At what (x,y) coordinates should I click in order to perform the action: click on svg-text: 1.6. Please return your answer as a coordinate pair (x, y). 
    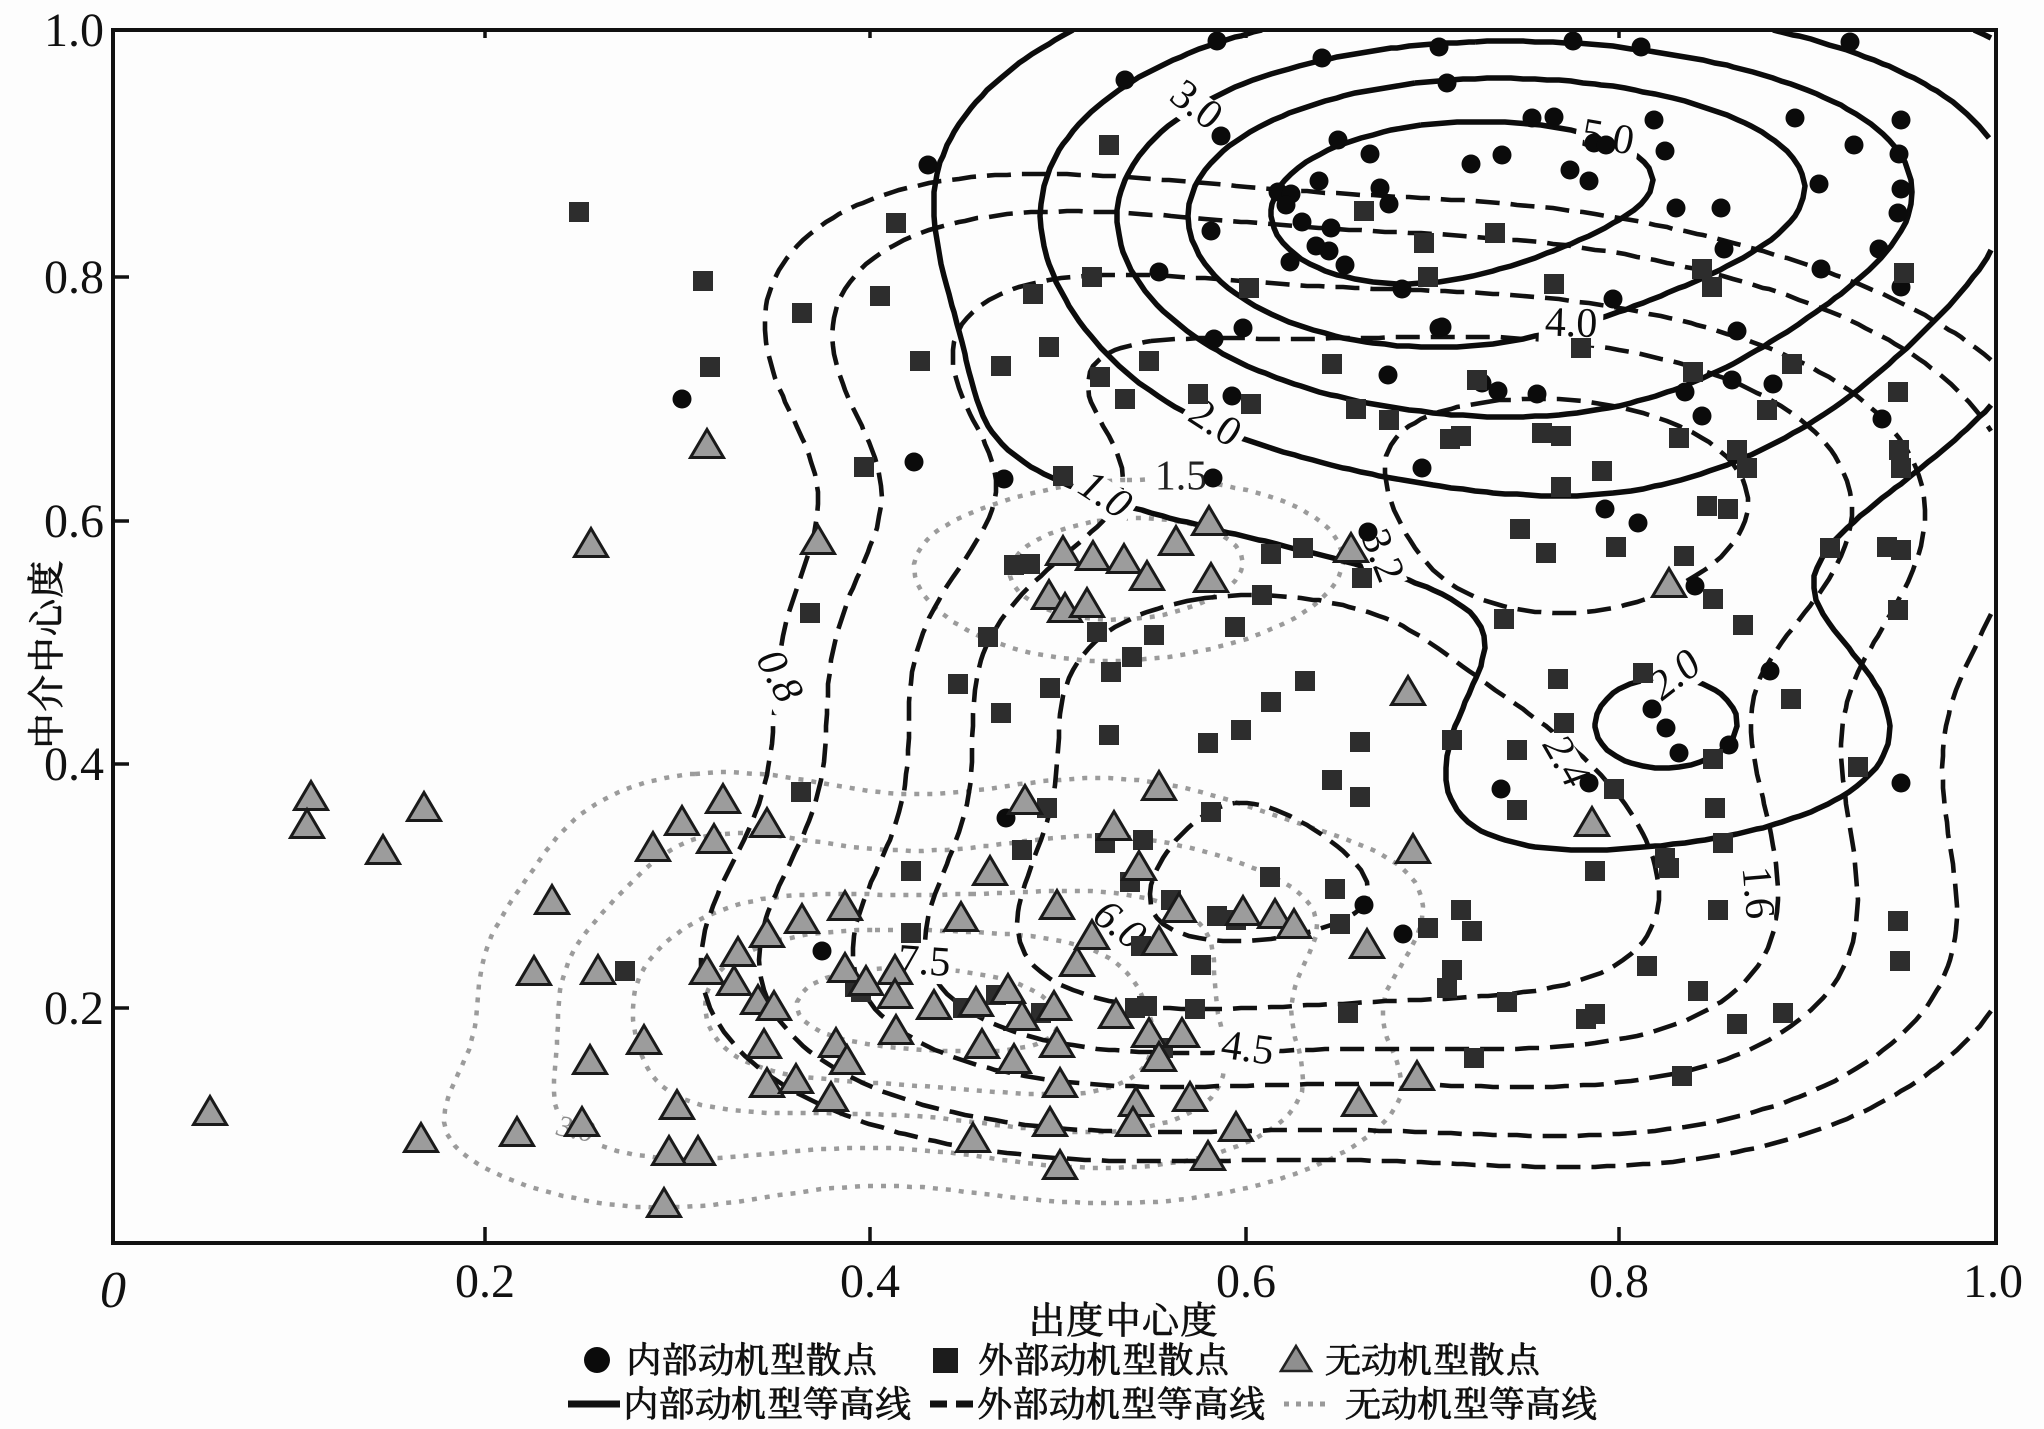
    Looking at the image, I should click on (1758, 893).